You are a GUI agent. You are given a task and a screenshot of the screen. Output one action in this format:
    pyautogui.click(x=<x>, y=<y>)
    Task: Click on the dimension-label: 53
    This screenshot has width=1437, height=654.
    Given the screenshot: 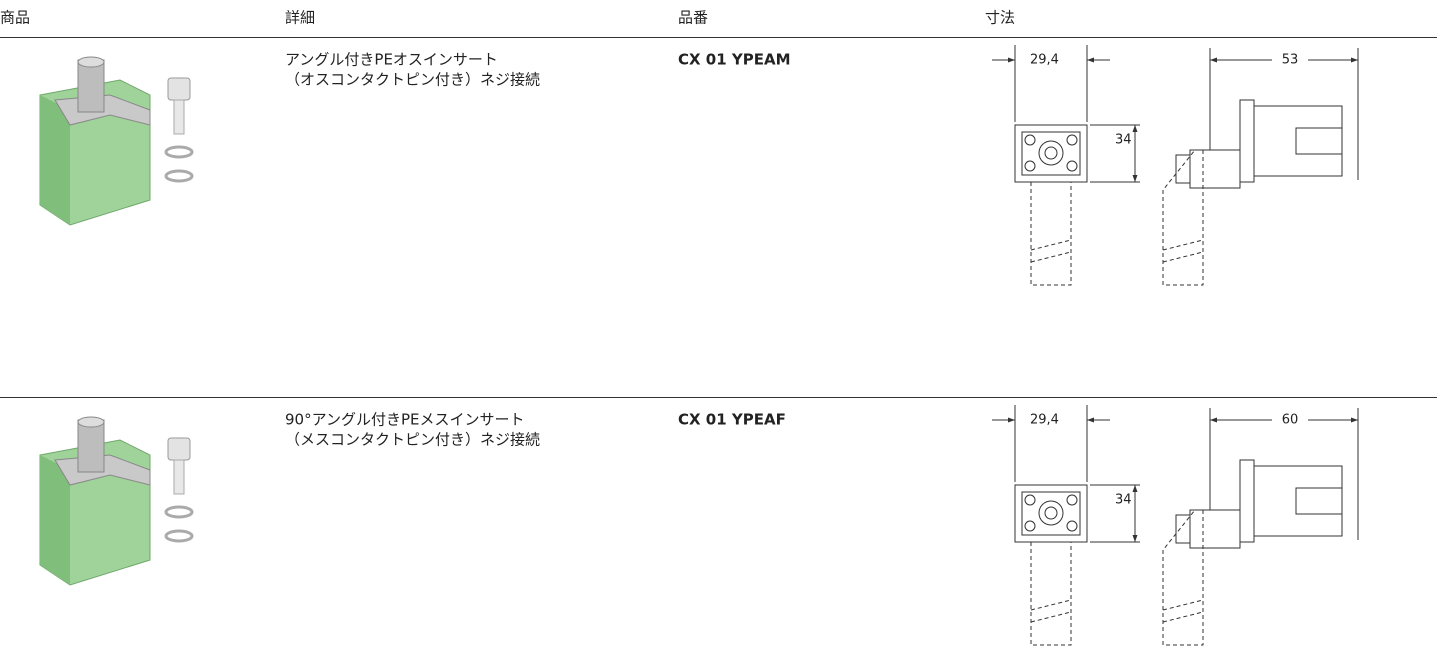 What is the action you would take?
    pyautogui.click(x=1290, y=60)
    